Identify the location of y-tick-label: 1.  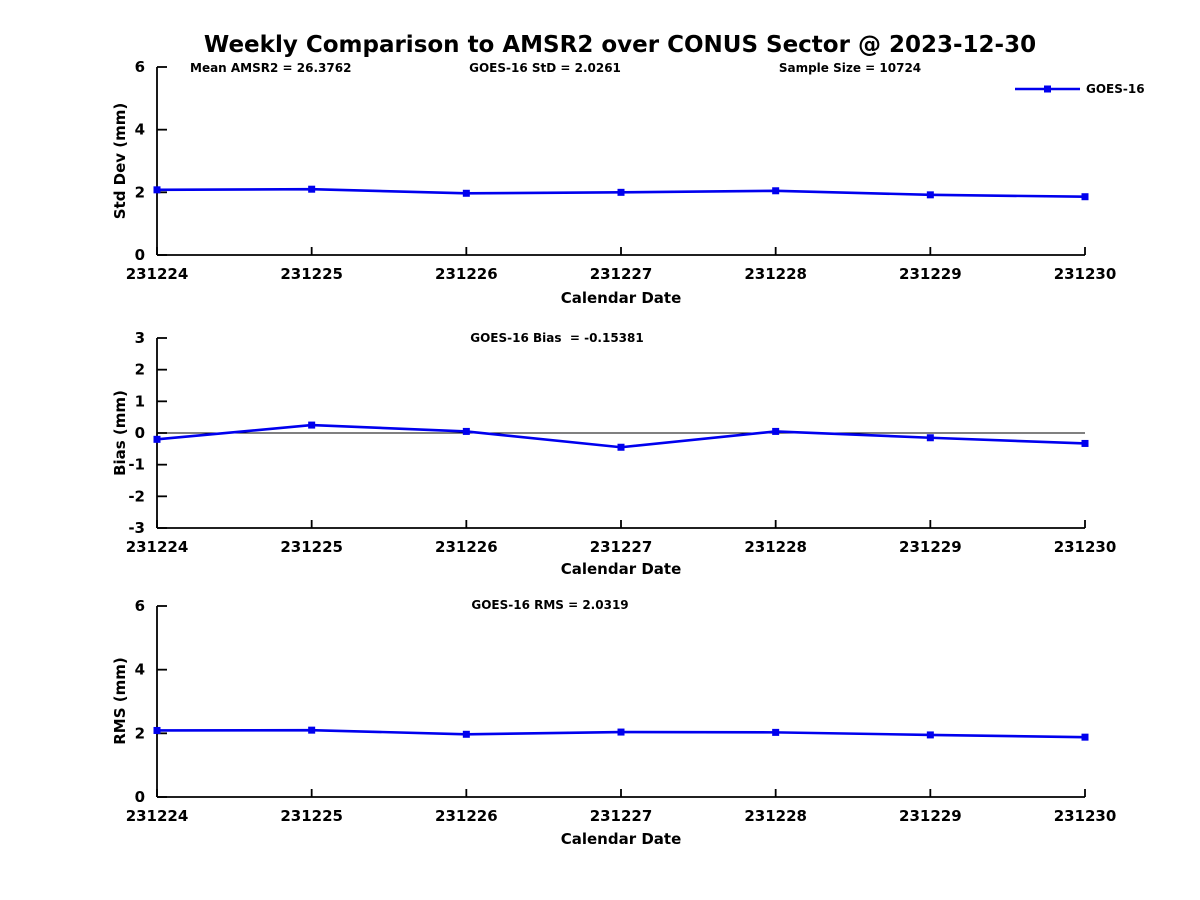
(140, 401).